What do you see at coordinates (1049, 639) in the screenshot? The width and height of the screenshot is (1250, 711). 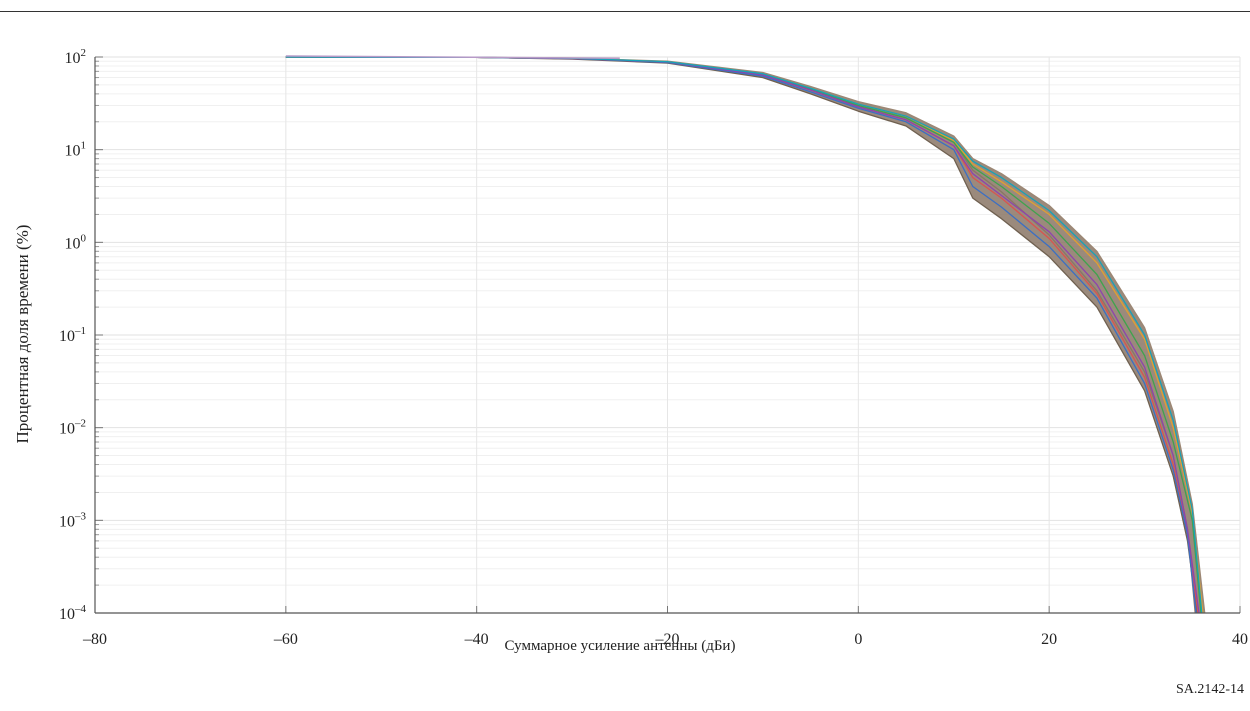 I see `x-tick-label: 20` at bounding box center [1049, 639].